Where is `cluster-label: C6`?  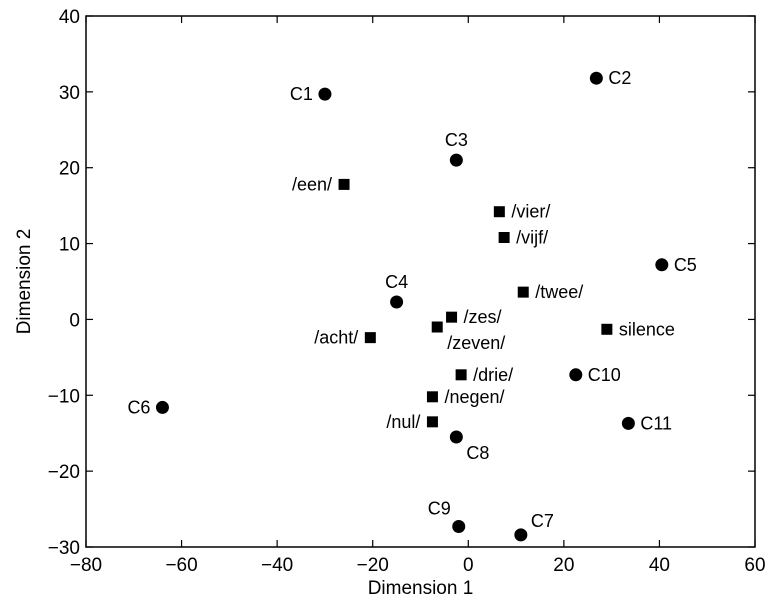
cluster-label: C6 is located at coordinates (138, 407).